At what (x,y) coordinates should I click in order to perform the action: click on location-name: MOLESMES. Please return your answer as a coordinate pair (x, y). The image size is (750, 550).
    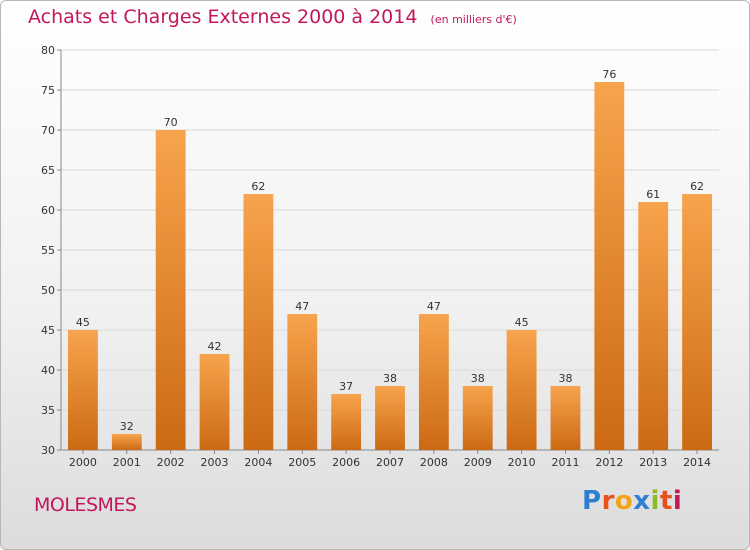
    Looking at the image, I should click on (85, 505).